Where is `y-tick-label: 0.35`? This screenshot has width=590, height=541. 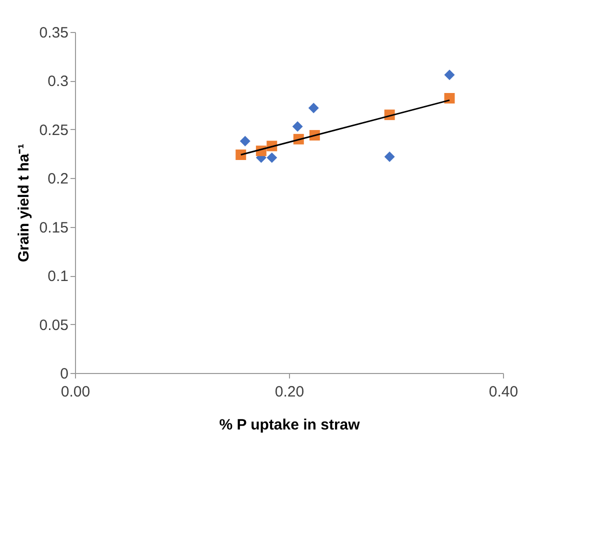
y-tick-label: 0.35 is located at coordinates (53, 33).